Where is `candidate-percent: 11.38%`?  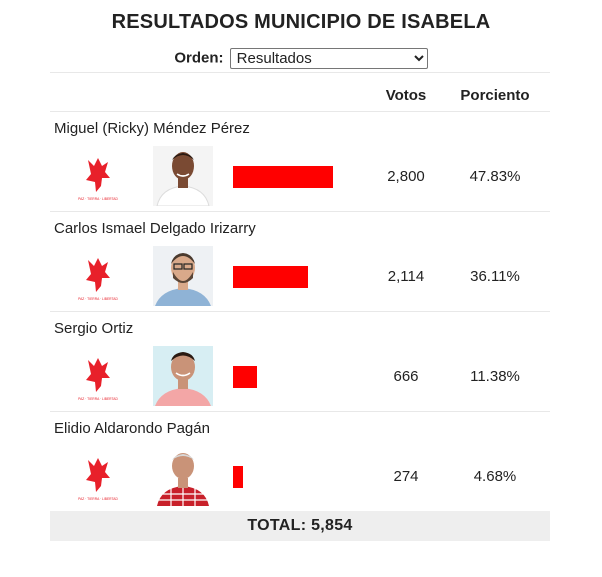 candidate-percent: 11.38% is located at coordinates (495, 376).